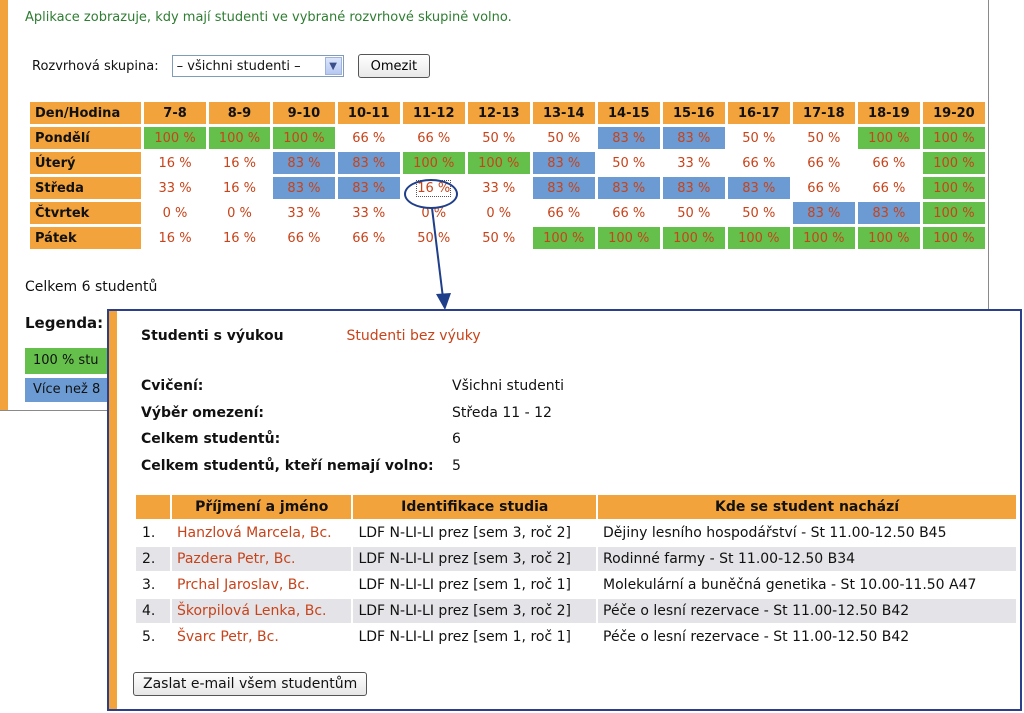 The width and height of the screenshot is (1024, 713). Describe the element at coordinates (333, 66) in the screenshot. I see `chevron-down-icon: ▼` at that location.